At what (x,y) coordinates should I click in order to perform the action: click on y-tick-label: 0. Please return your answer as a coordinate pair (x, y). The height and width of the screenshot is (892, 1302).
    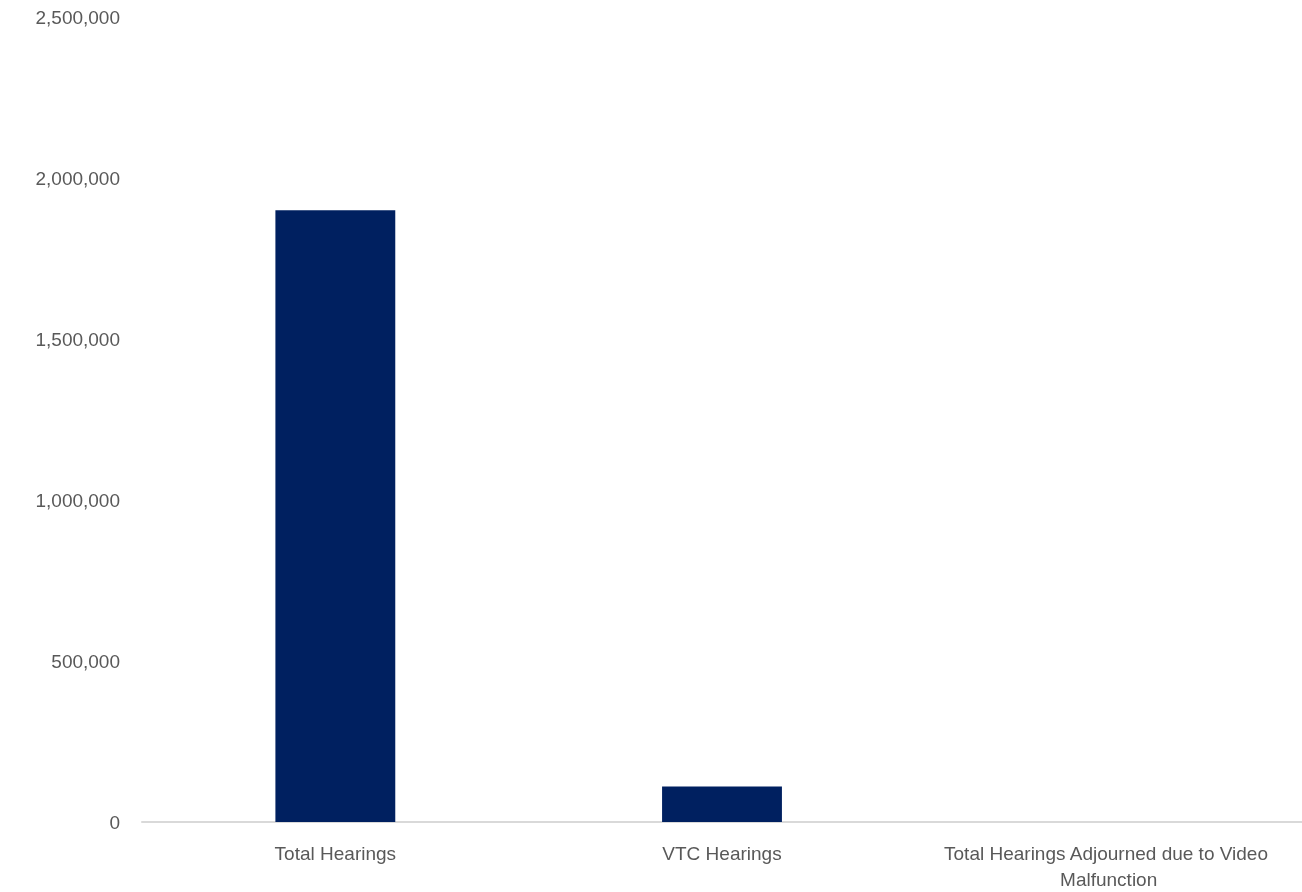
    Looking at the image, I should click on (114, 822).